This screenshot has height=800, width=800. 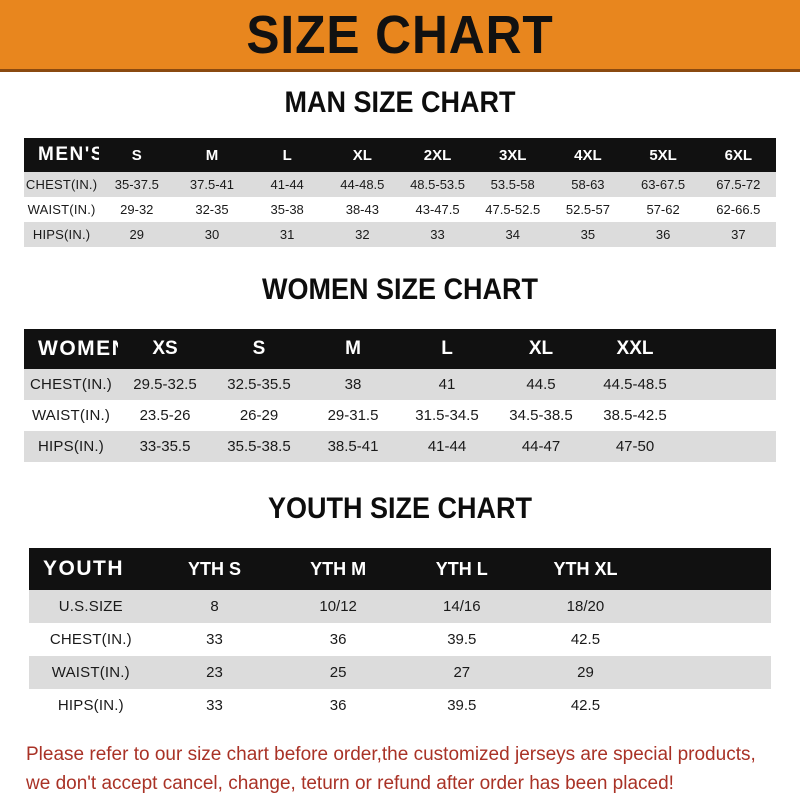 What do you see at coordinates (588, 184) in the screenshot?
I see `man-chest-4xl: 58-63` at bounding box center [588, 184].